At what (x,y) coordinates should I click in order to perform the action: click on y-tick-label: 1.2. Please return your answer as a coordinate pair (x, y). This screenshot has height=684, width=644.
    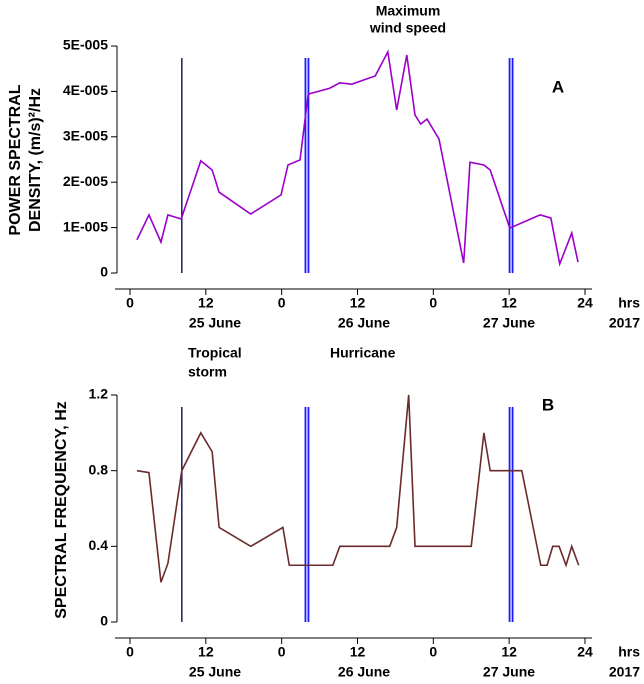
    Looking at the image, I should click on (99, 394).